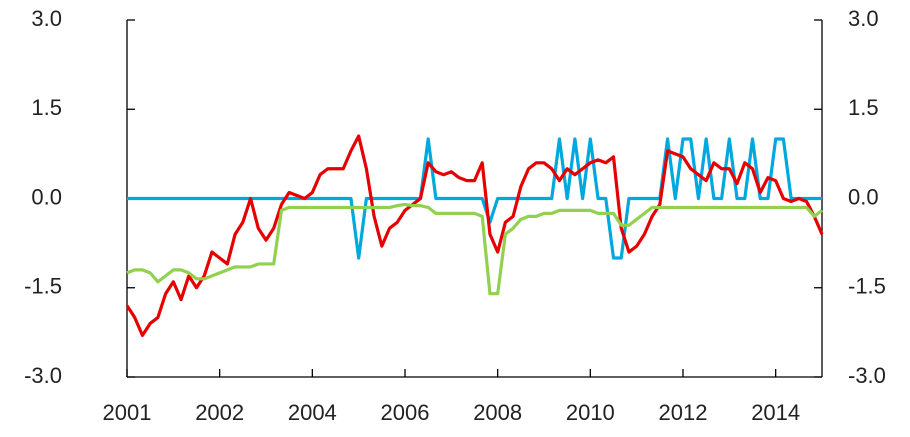 This screenshot has width=910, height=437. Describe the element at coordinates (46, 107) in the screenshot. I see `y-tick-label: 1.5` at that location.